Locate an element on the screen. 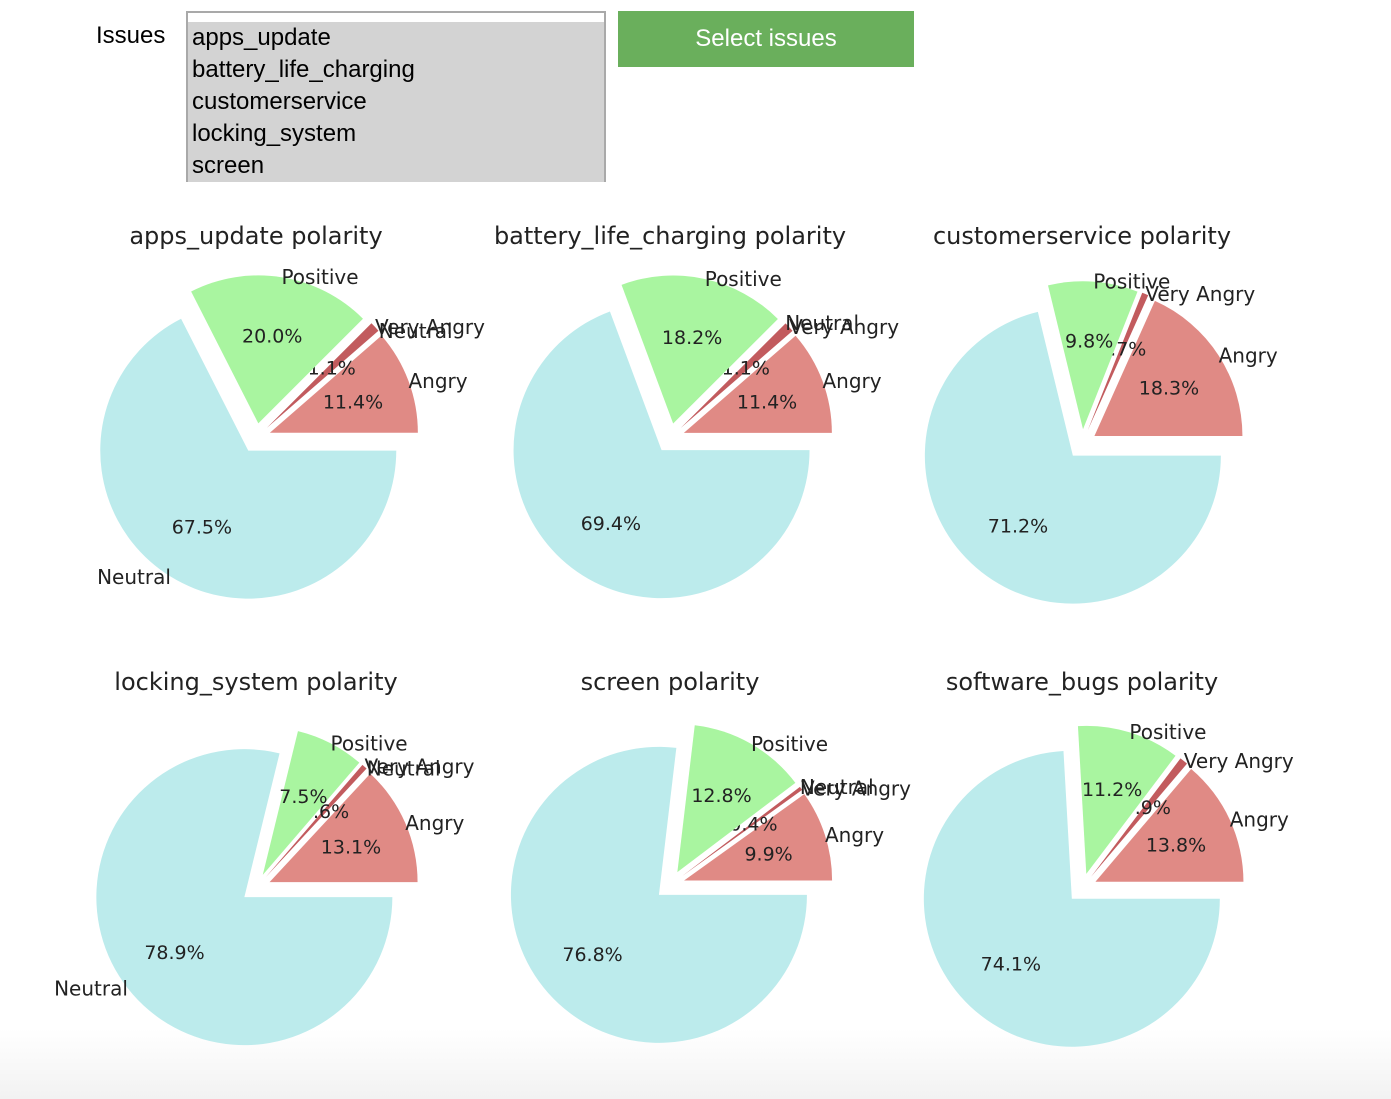 The width and height of the screenshot is (1391, 1099). chart-title: software_bugs polarity is located at coordinates (1082, 682).